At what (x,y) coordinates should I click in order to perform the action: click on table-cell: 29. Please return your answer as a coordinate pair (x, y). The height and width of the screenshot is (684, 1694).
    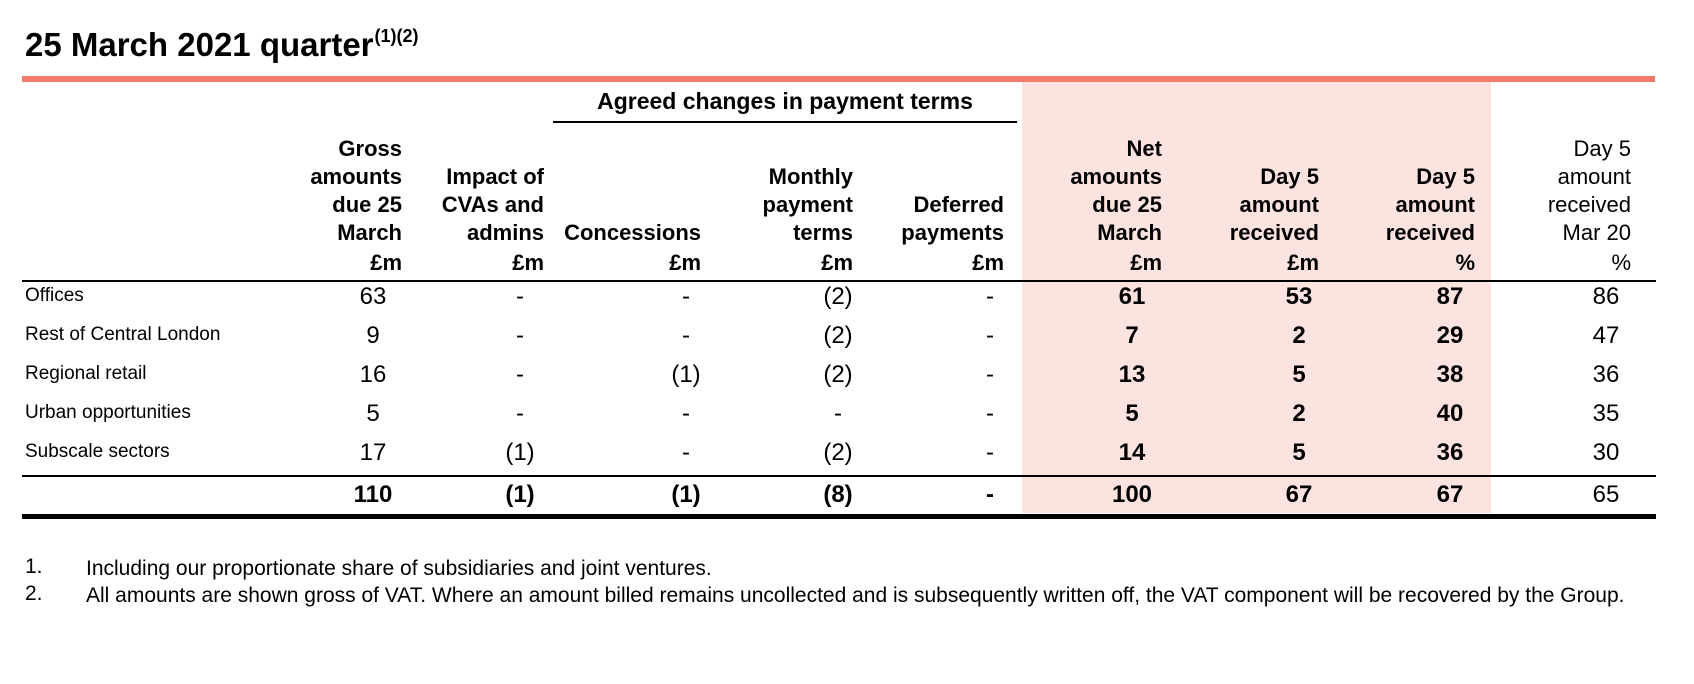
    Looking at the image, I should click on (1450, 335).